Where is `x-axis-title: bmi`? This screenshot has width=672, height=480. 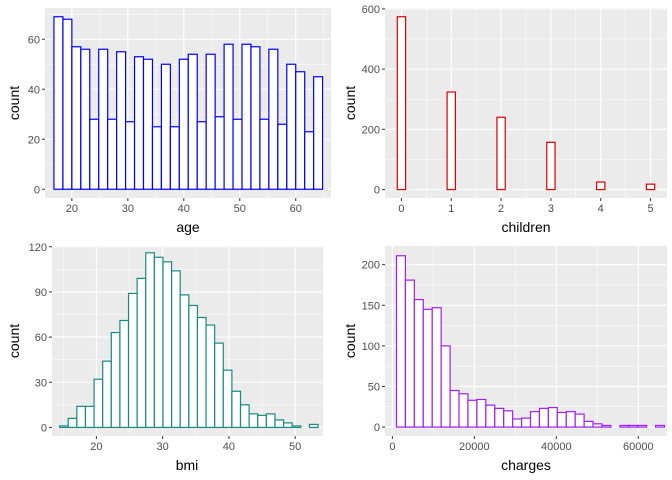 x-axis-title: bmi is located at coordinates (187, 465).